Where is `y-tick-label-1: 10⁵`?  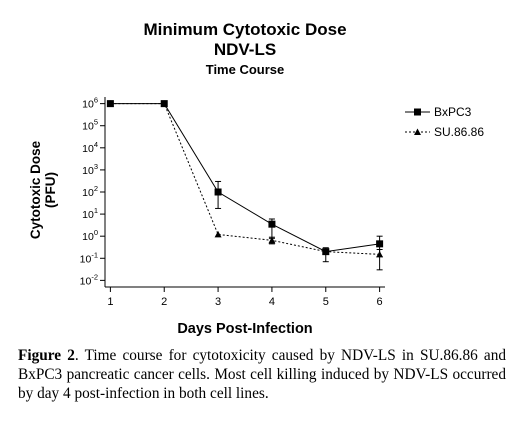
y-tick-label-1: 10⁵ is located at coordinates (90, 125).